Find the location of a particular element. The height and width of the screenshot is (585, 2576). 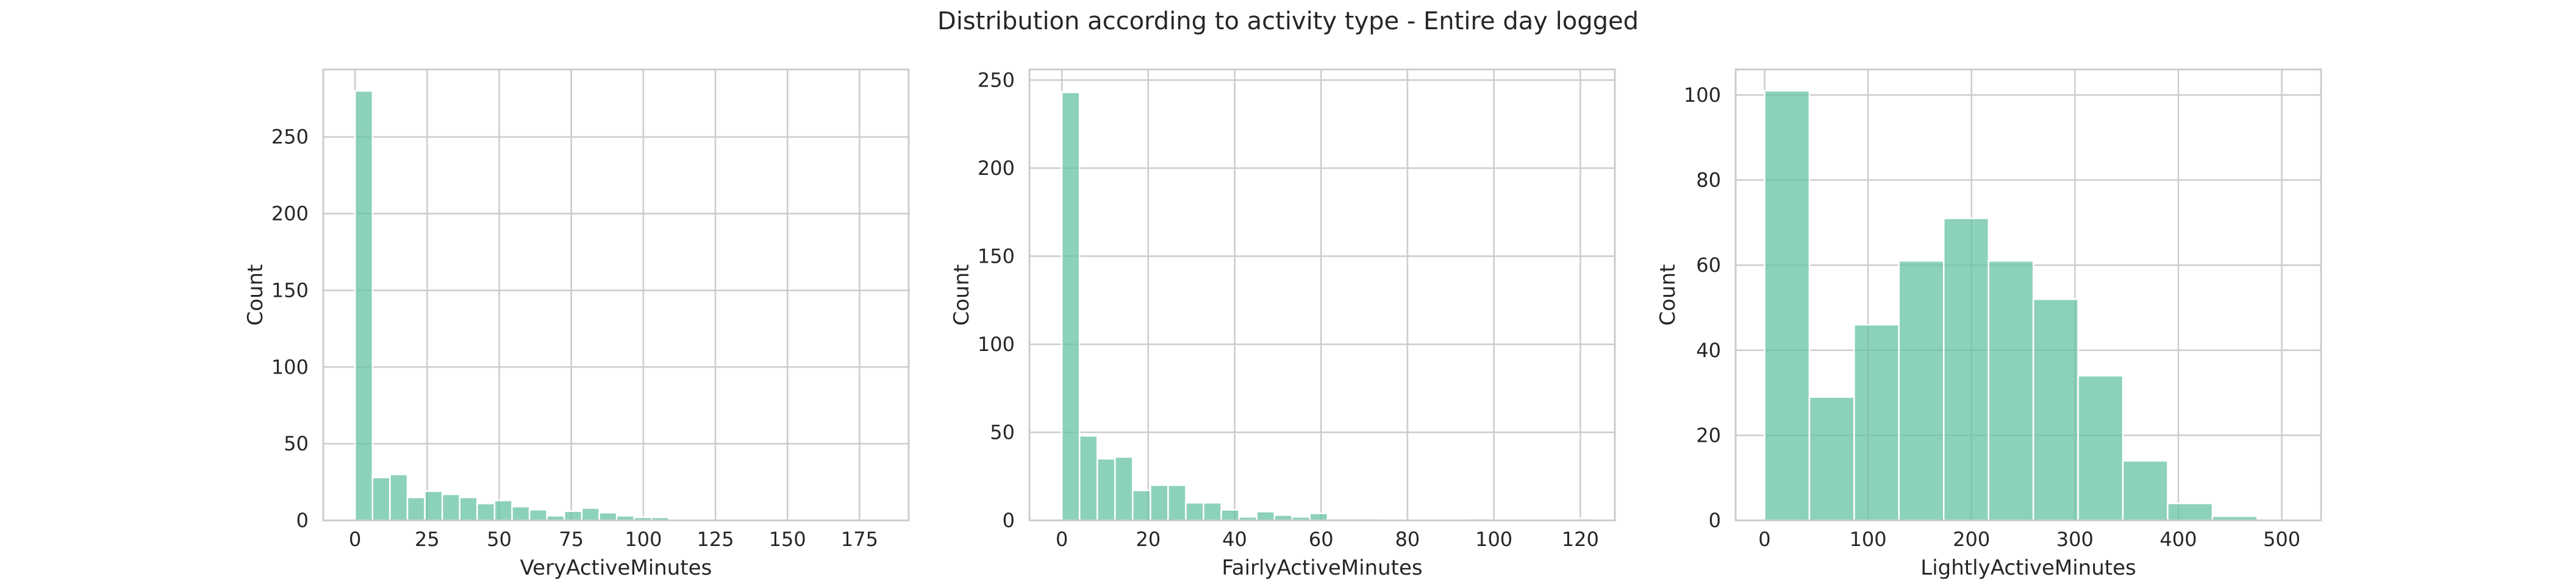

y-tick-label: 20 is located at coordinates (1708, 435).